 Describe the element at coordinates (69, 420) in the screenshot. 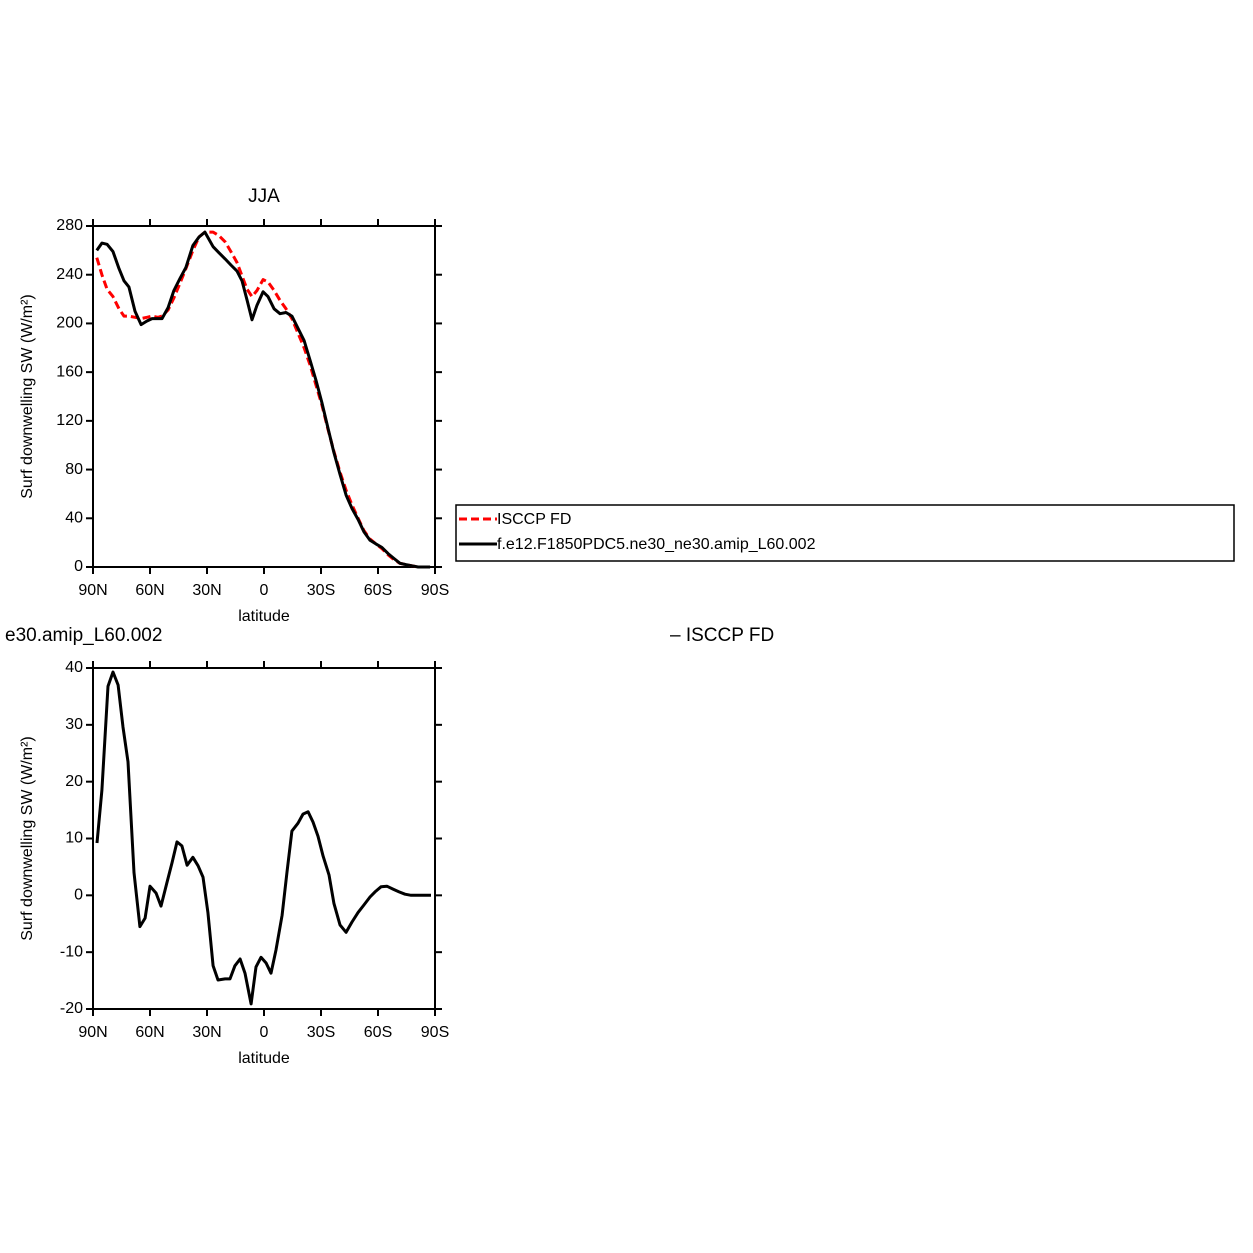

I see `y-tick-label: 120` at that location.